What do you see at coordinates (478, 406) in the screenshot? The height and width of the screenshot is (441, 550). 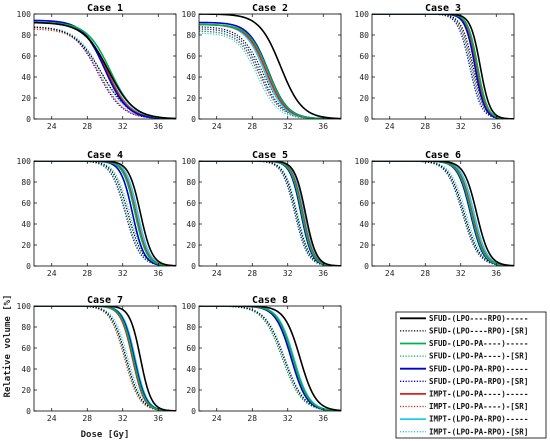 I see `legend-label: IMPT-(LPO-PA----)-[SR]` at bounding box center [478, 406].